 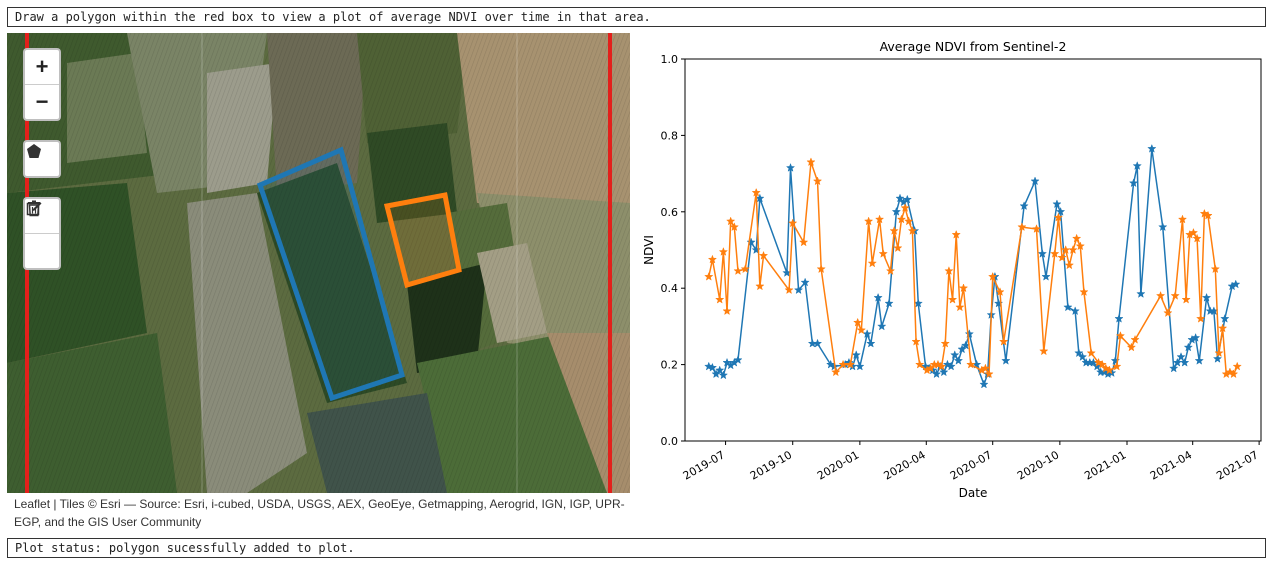 What do you see at coordinates (42, 66) in the screenshot?
I see `zoom-in-button: +` at bounding box center [42, 66].